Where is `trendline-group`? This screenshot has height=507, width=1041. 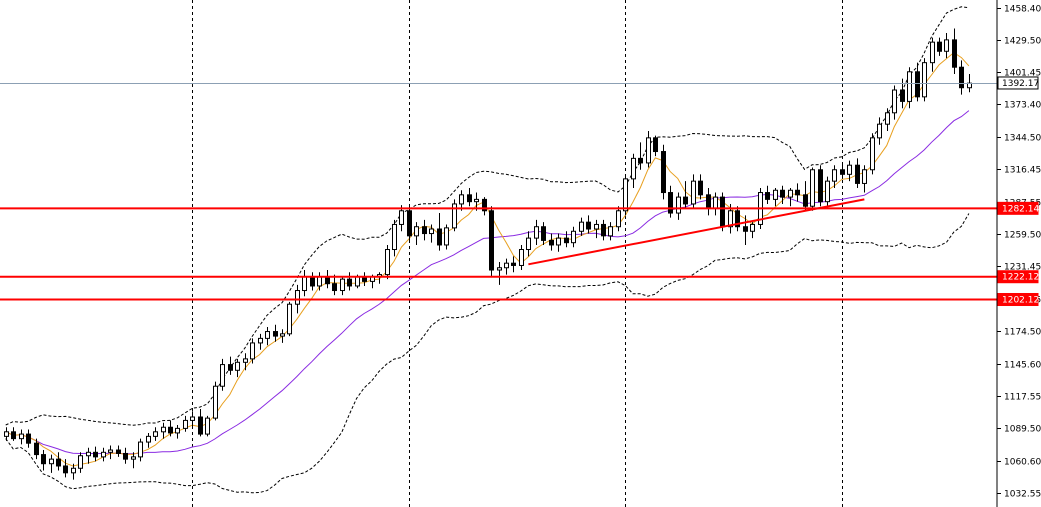 trendline-group is located at coordinates (696, 232).